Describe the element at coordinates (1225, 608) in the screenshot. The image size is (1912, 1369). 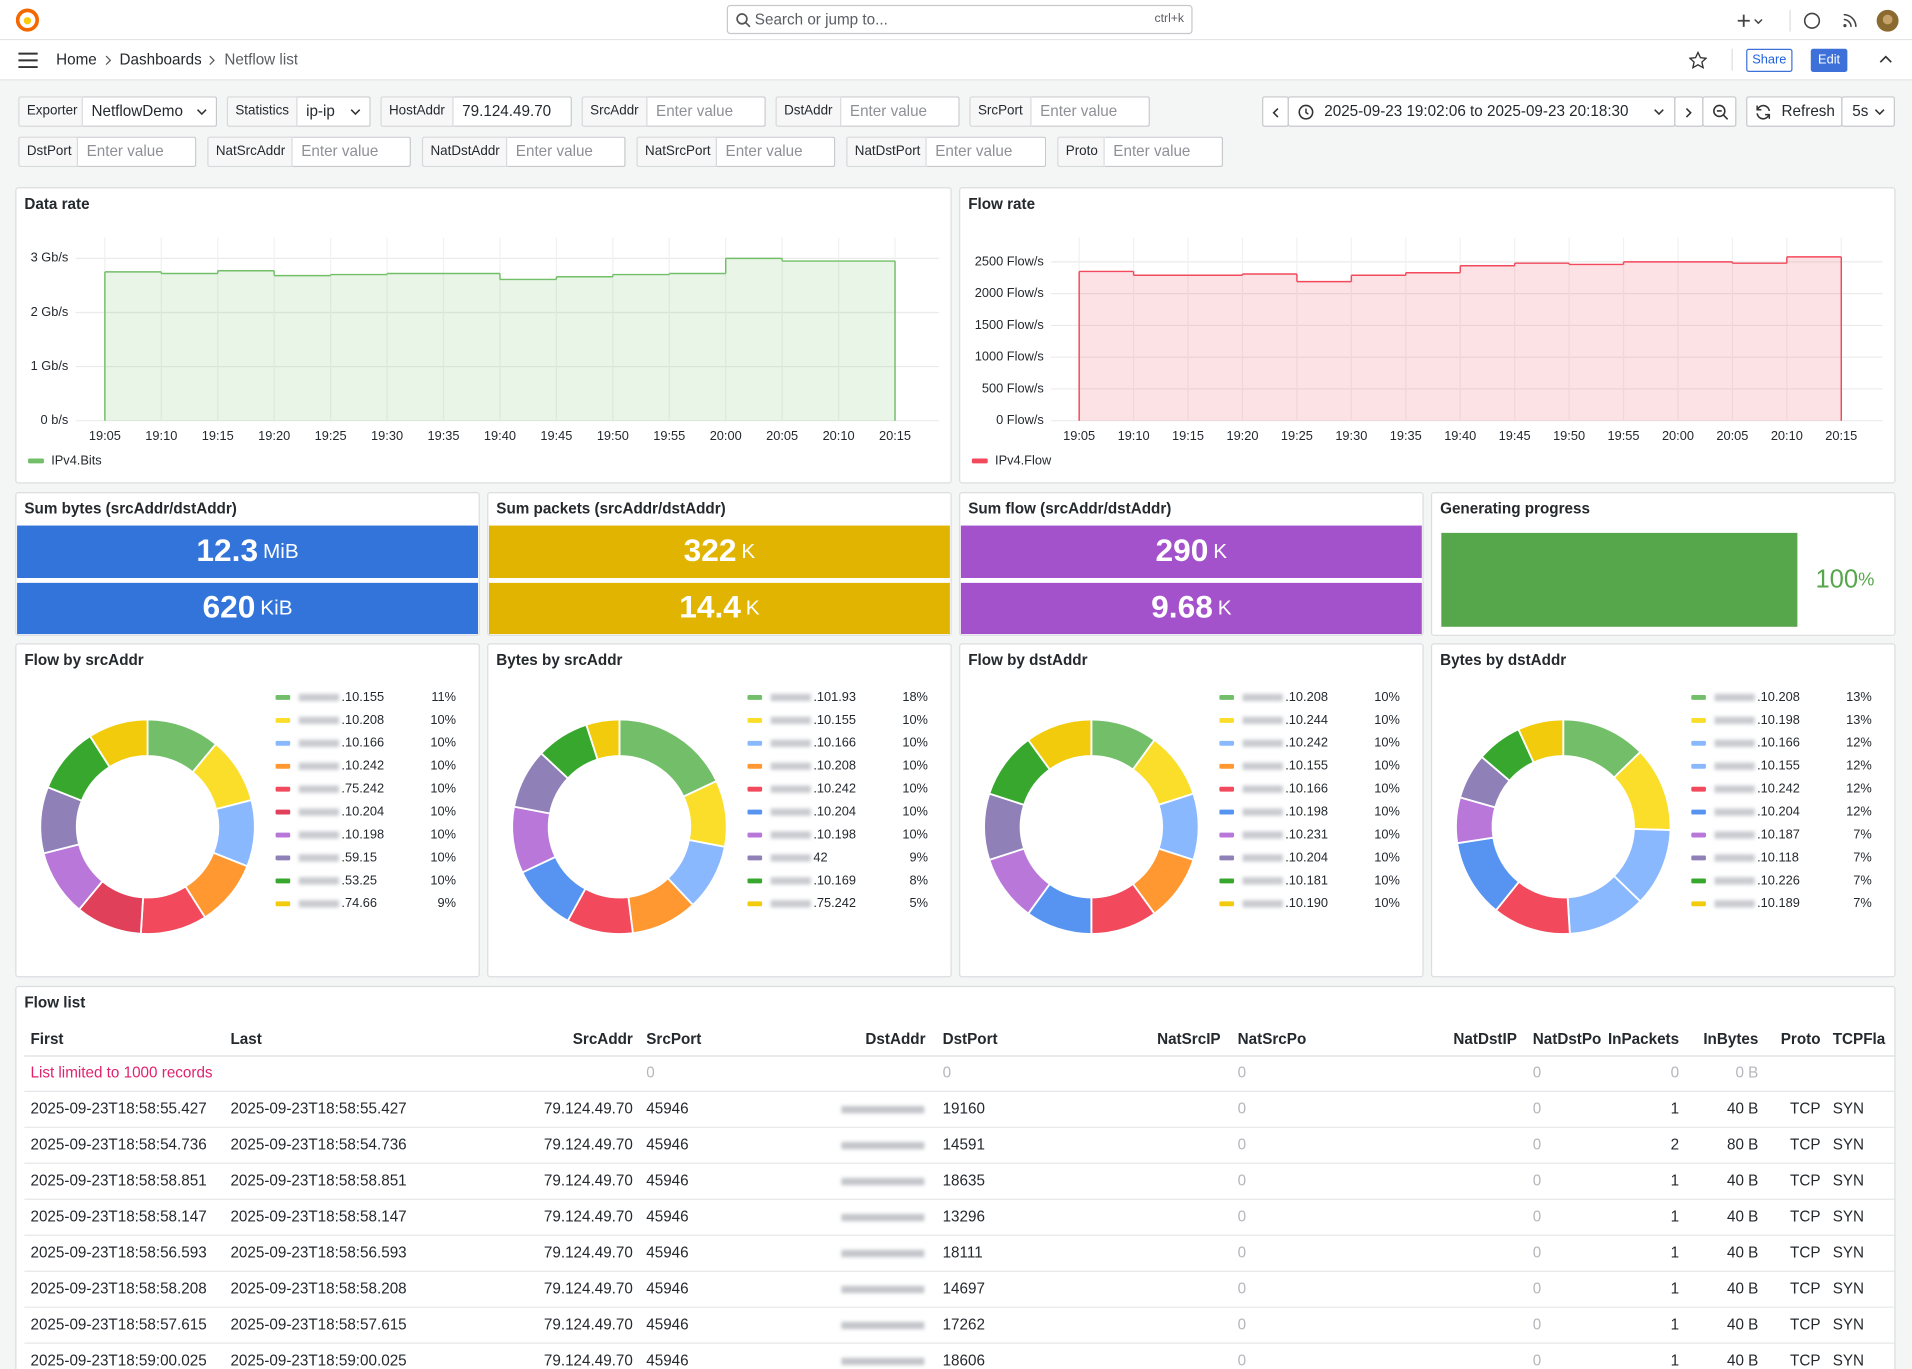
I see `stat-unit: K` at that location.